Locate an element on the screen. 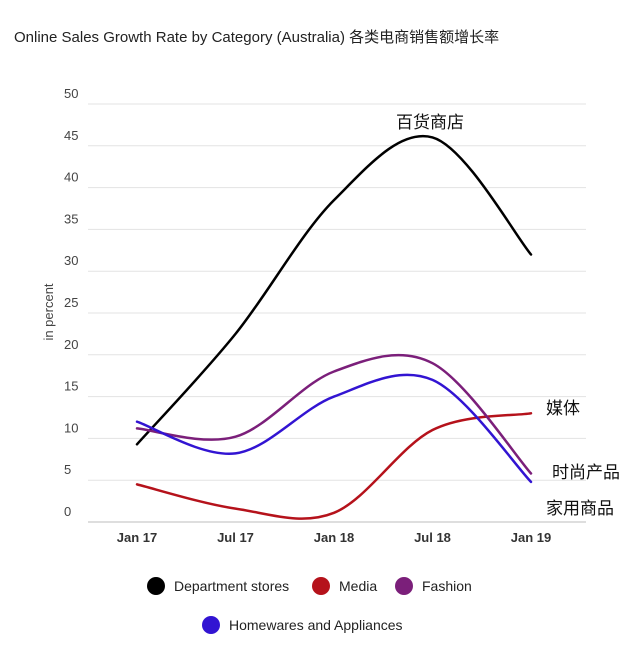 This screenshot has height=667, width=629. series-line-fashion is located at coordinates (334, 414).